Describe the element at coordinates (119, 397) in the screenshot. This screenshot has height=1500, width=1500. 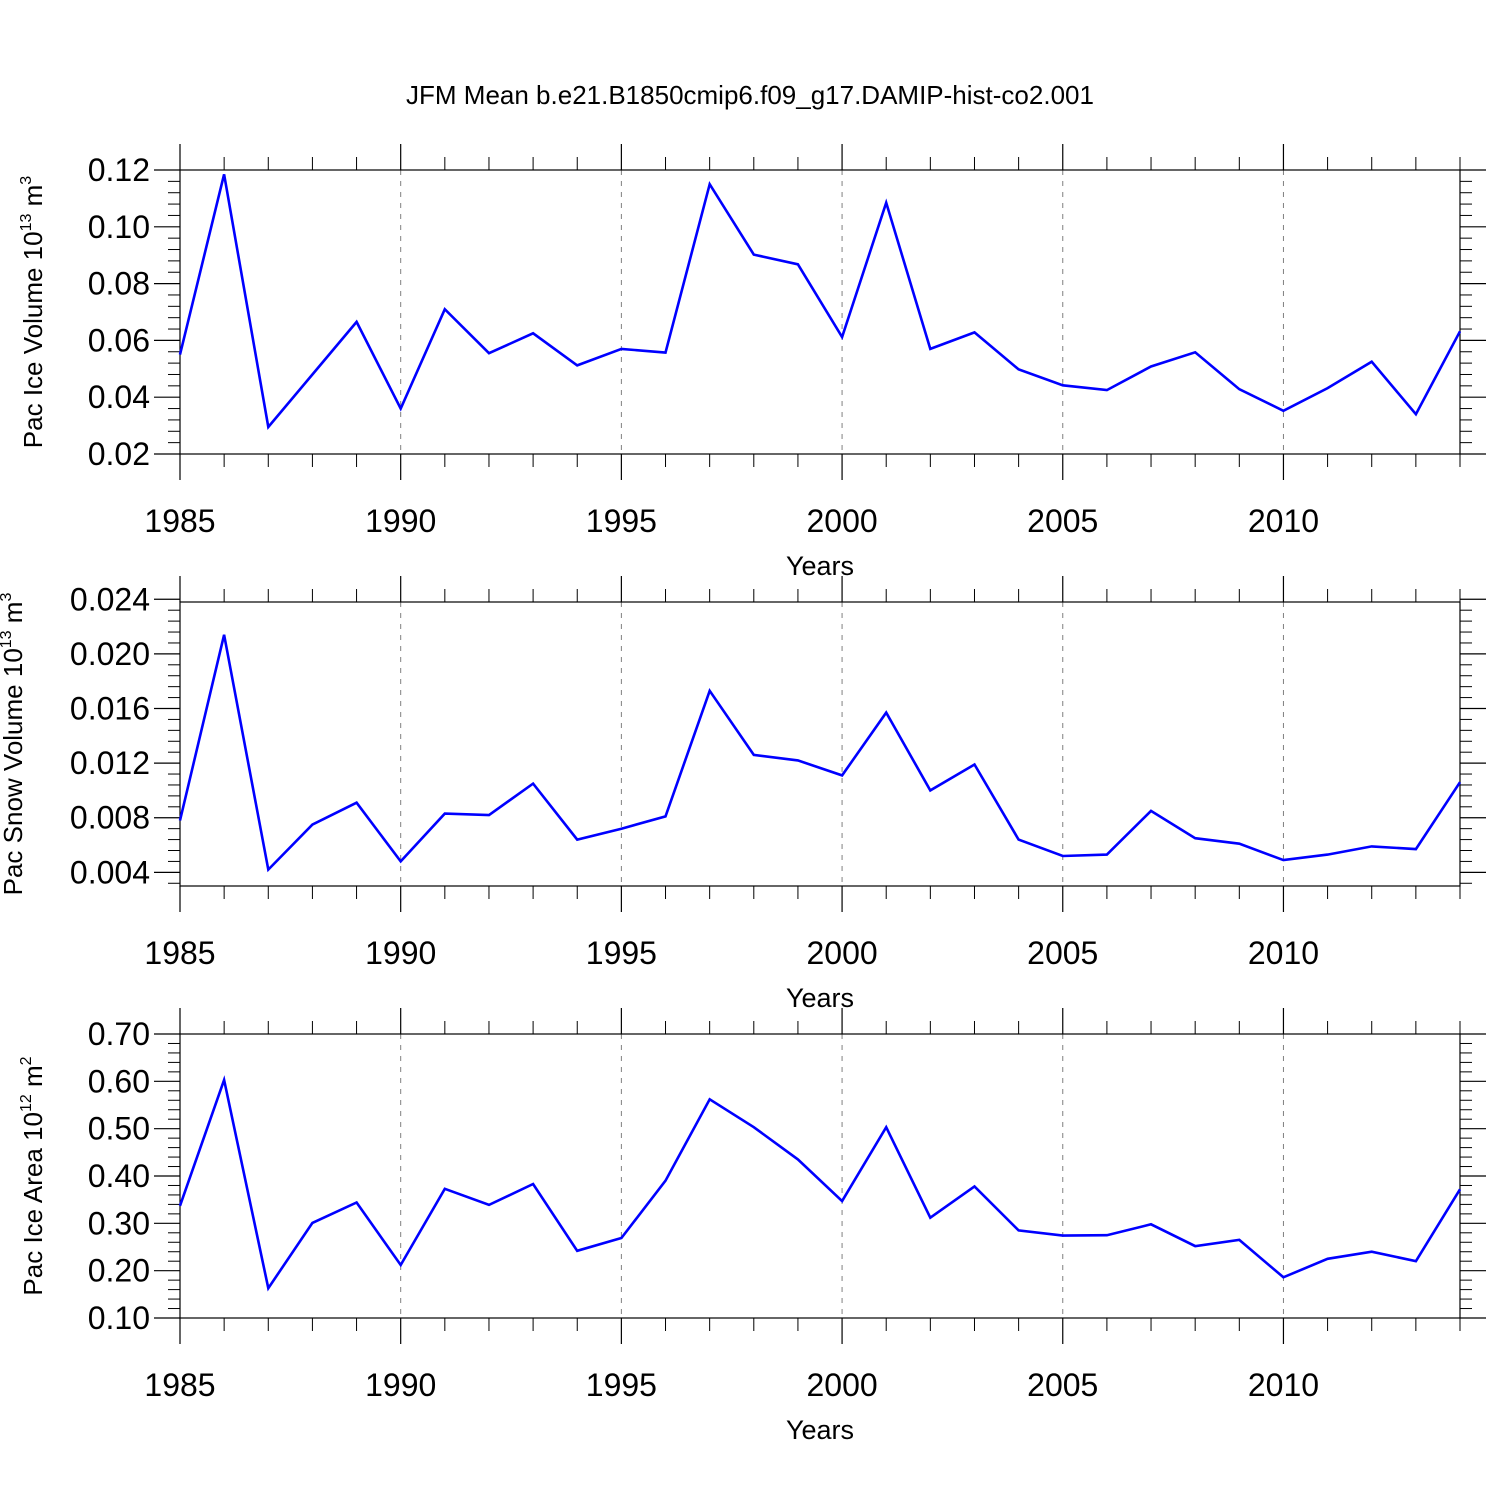
I see `y-tick-label: 0.04` at that location.